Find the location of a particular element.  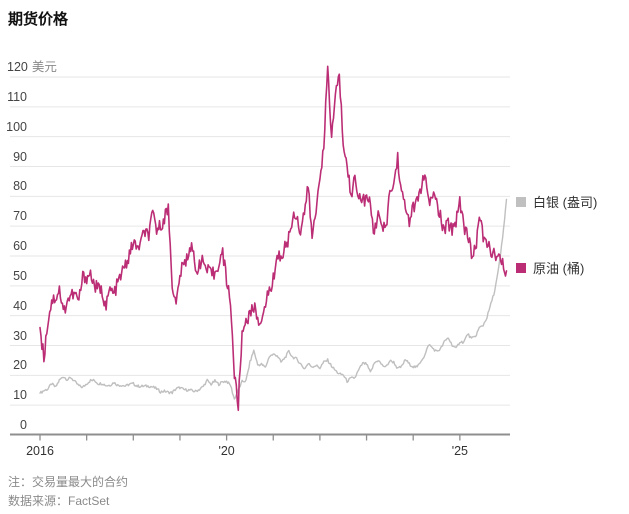

y-tick-label: 120 美元 is located at coordinates (32, 67).